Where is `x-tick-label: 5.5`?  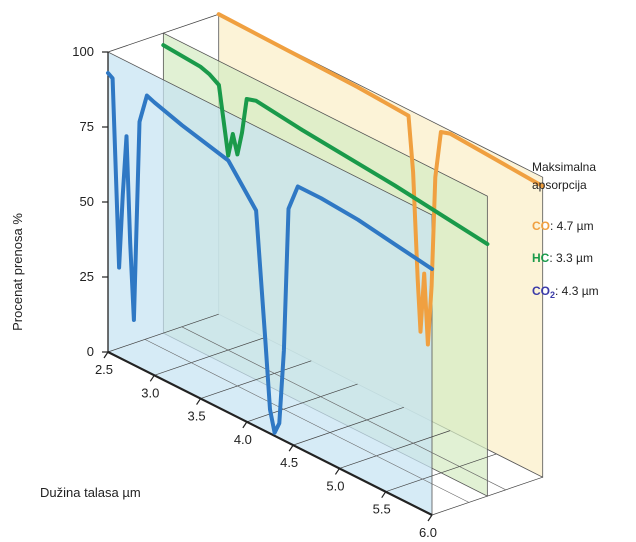 x-tick-label: 5.5 is located at coordinates (382, 509).